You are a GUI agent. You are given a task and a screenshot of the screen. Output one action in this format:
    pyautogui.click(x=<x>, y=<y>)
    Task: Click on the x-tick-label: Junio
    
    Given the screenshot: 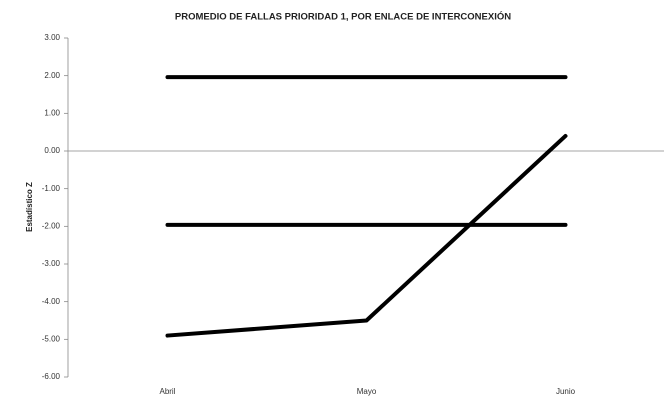 What is the action you would take?
    pyautogui.click(x=566, y=391)
    